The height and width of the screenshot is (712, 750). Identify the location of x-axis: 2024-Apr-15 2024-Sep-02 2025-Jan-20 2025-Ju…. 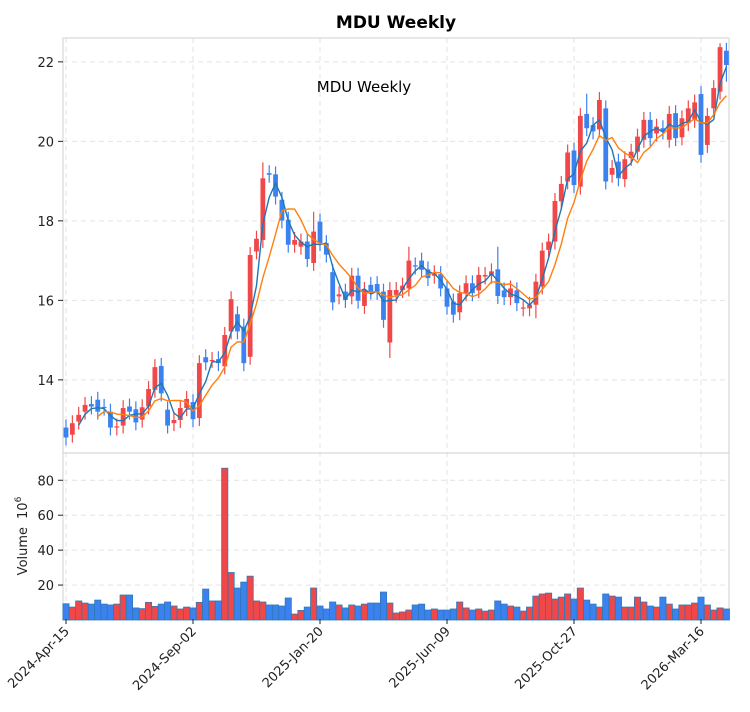
(356, 656).